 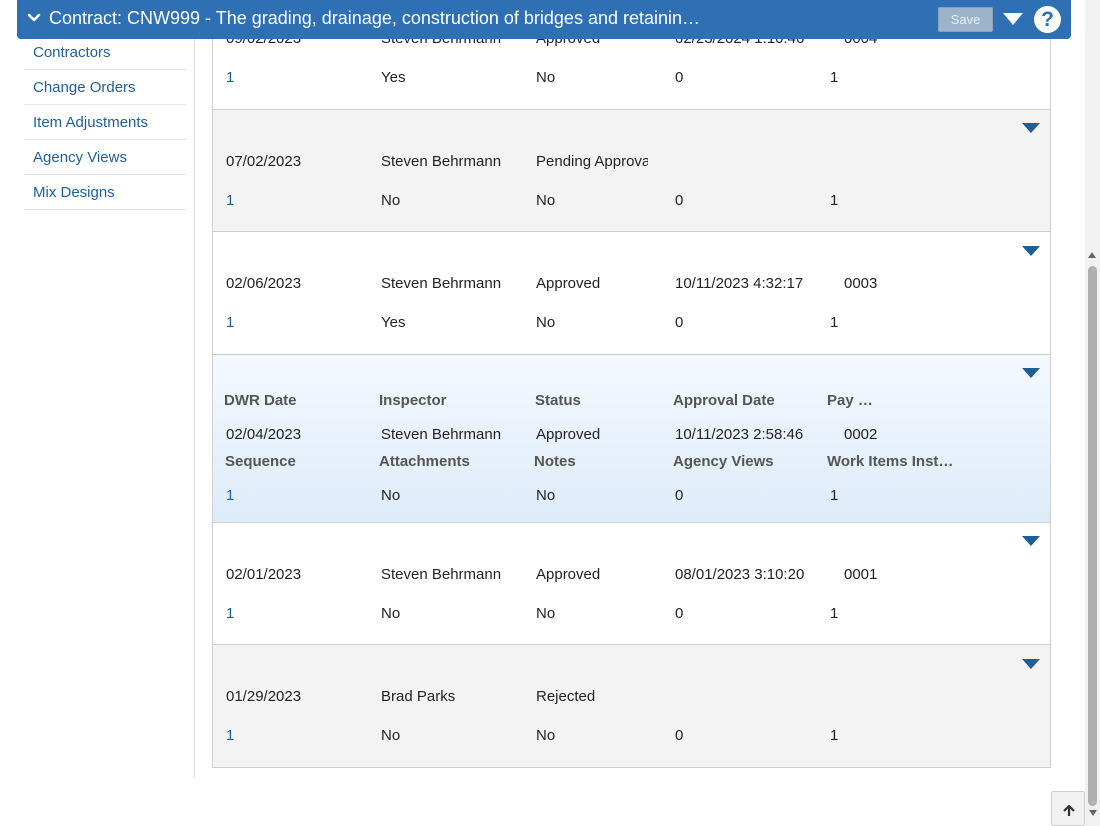 What do you see at coordinates (105, 157) in the screenshot?
I see `sidebar-item-agency-views: Agency Views` at bounding box center [105, 157].